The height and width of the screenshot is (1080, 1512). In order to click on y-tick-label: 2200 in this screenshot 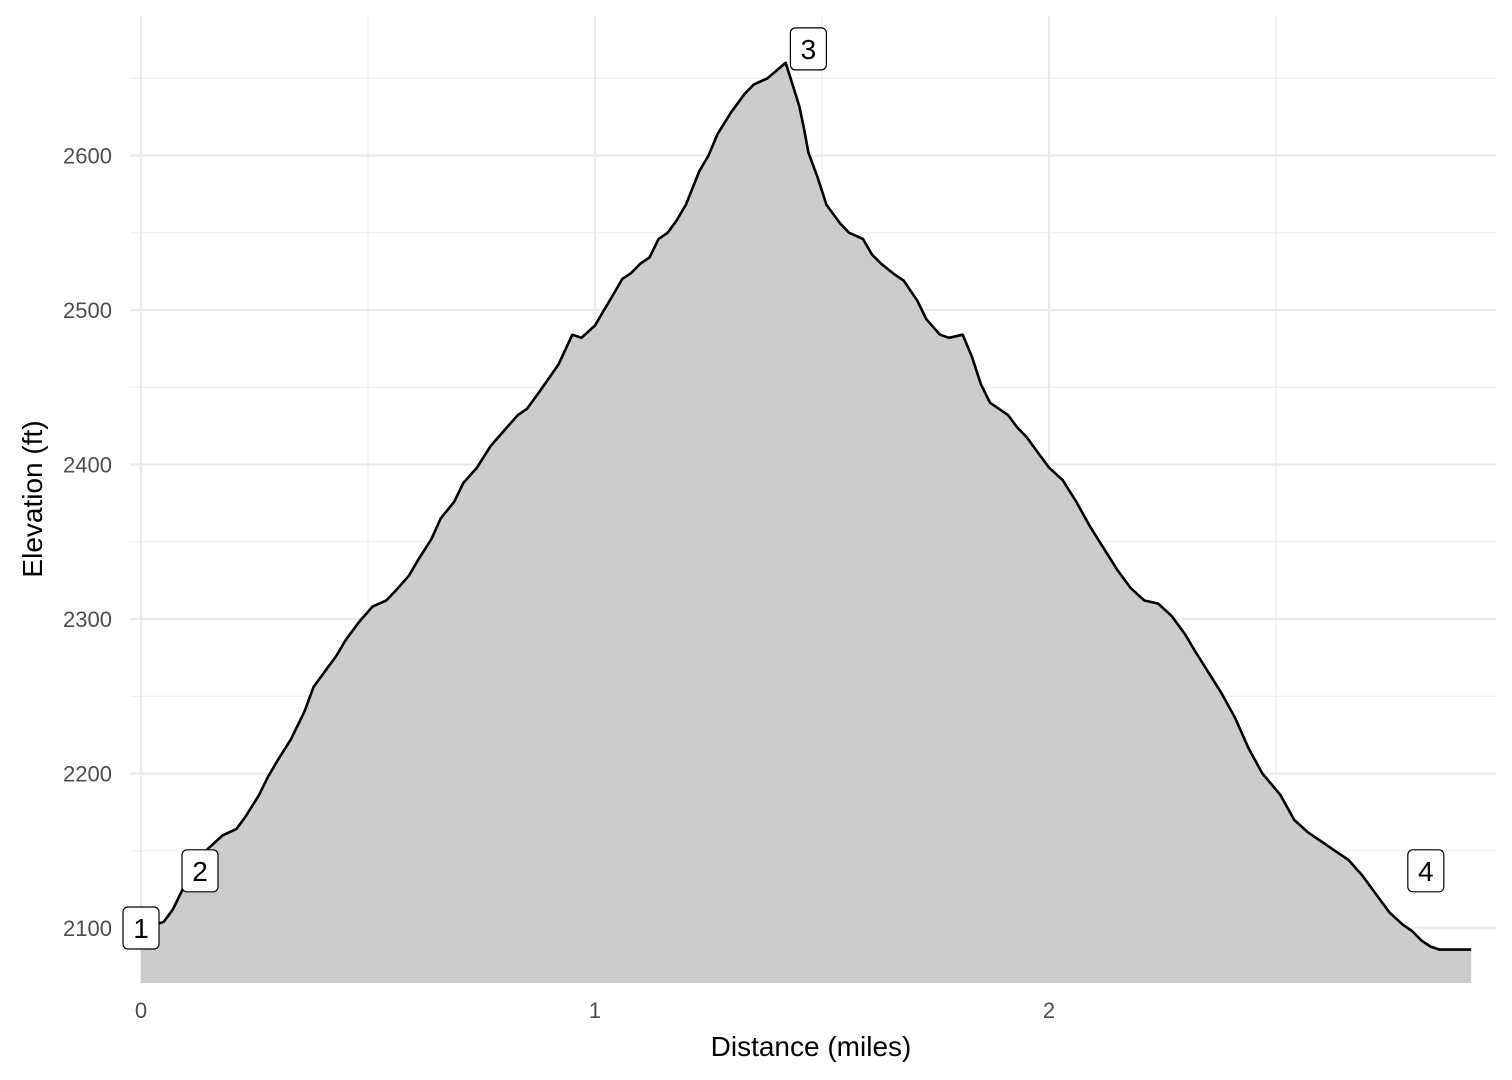, I will do `click(87, 774)`.